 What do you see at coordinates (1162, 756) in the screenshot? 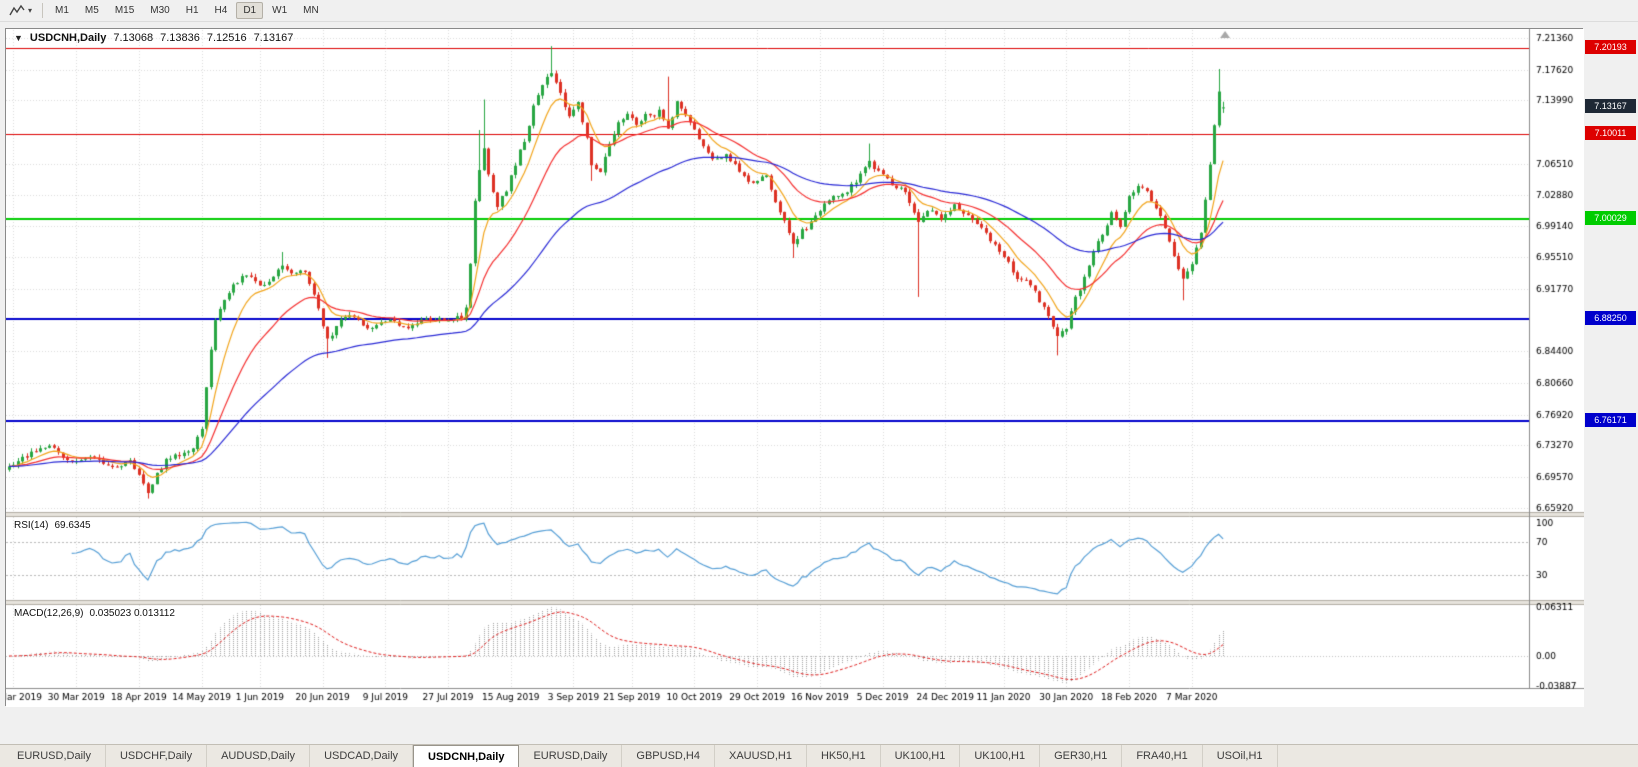
I see `chart-tab-fra40-h1: FRA40,H1` at bounding box center [1162, 756].